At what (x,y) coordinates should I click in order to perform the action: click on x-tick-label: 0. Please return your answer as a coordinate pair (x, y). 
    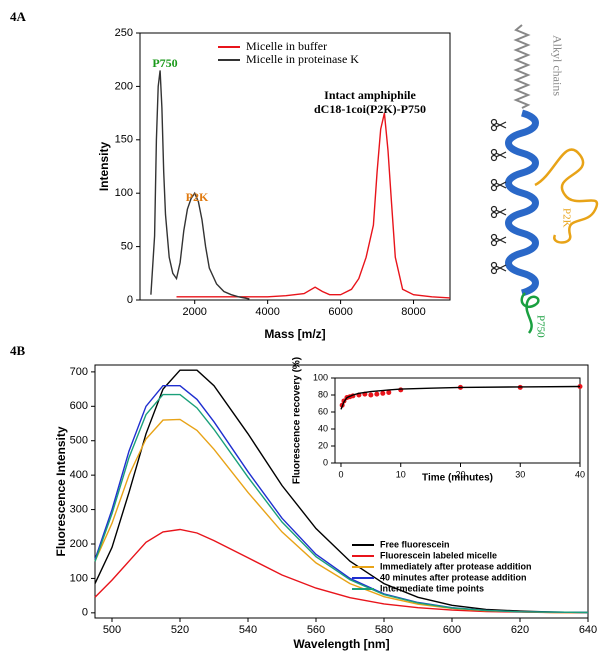
    Looking at the image, I should click on (340, 474).